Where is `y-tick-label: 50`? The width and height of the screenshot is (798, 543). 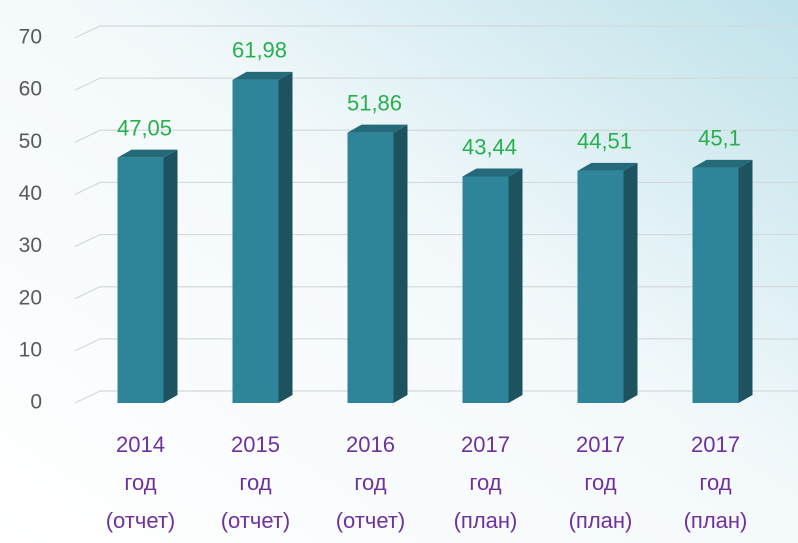 y-tick-label: 50 is located at coordinates (30, 141).